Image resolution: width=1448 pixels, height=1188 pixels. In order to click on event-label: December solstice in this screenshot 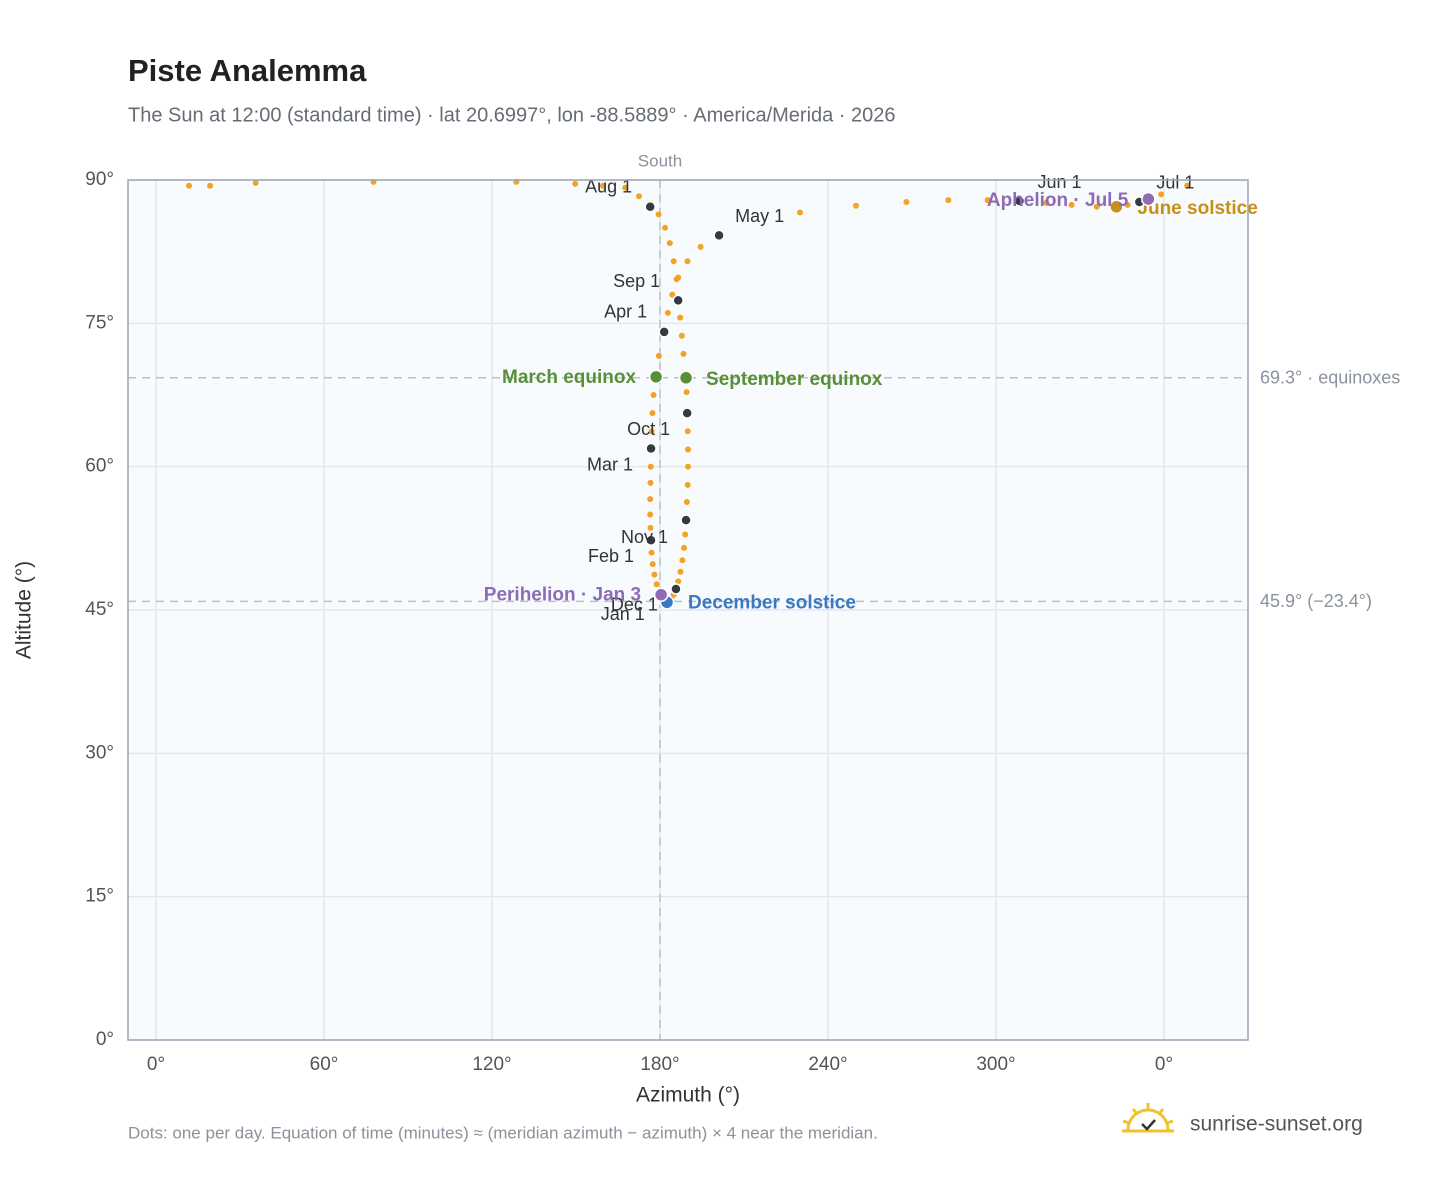, I will do `click(772, 602)`.